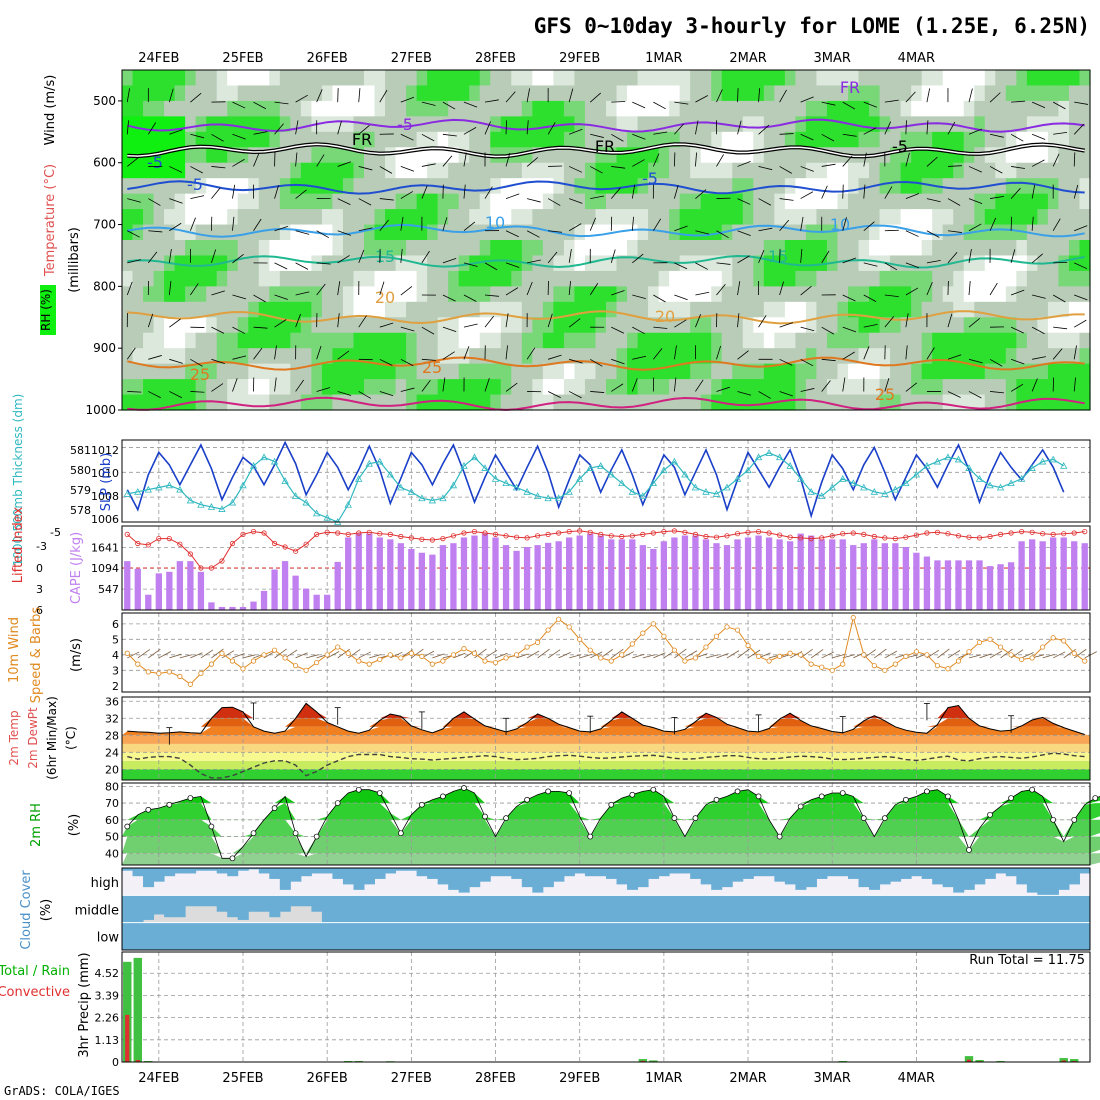  What do you see at coordinates (643, 1060) in the screenshot?
I see `precip-total-bar` at bounding box center [643, 1060].